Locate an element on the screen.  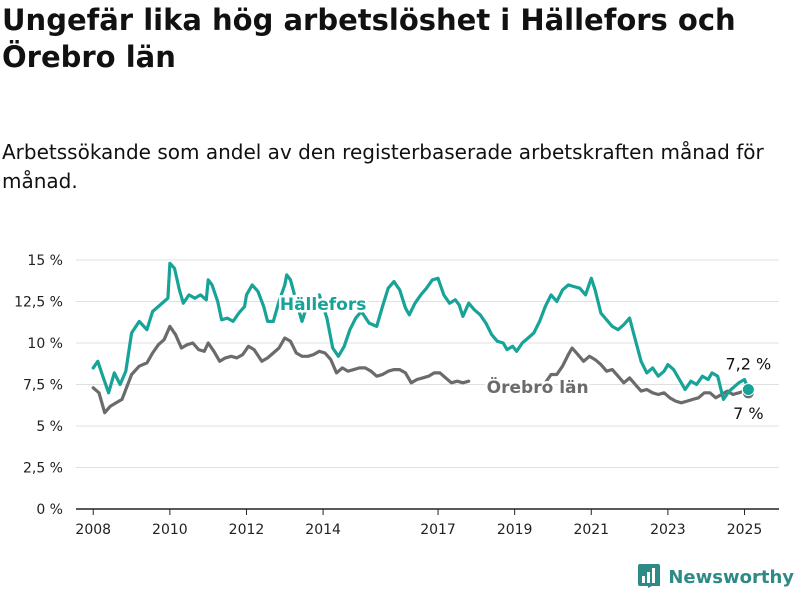
hallefors-series-label: Hällefors is located at coordinates (323, 305).